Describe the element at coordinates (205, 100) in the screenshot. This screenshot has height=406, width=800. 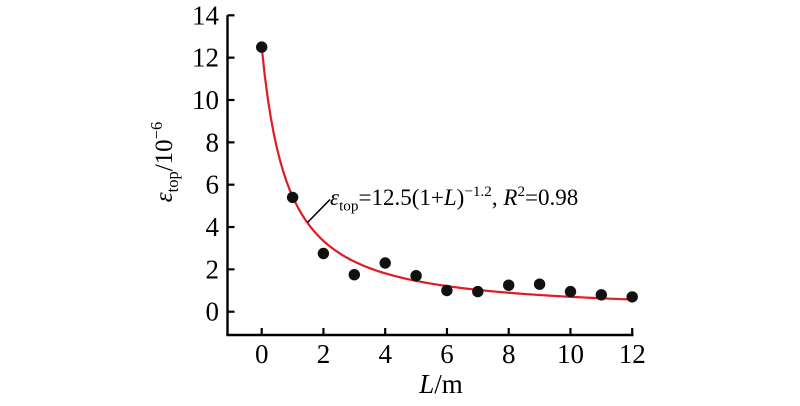
I see `y-tick-label: 10` at that location.